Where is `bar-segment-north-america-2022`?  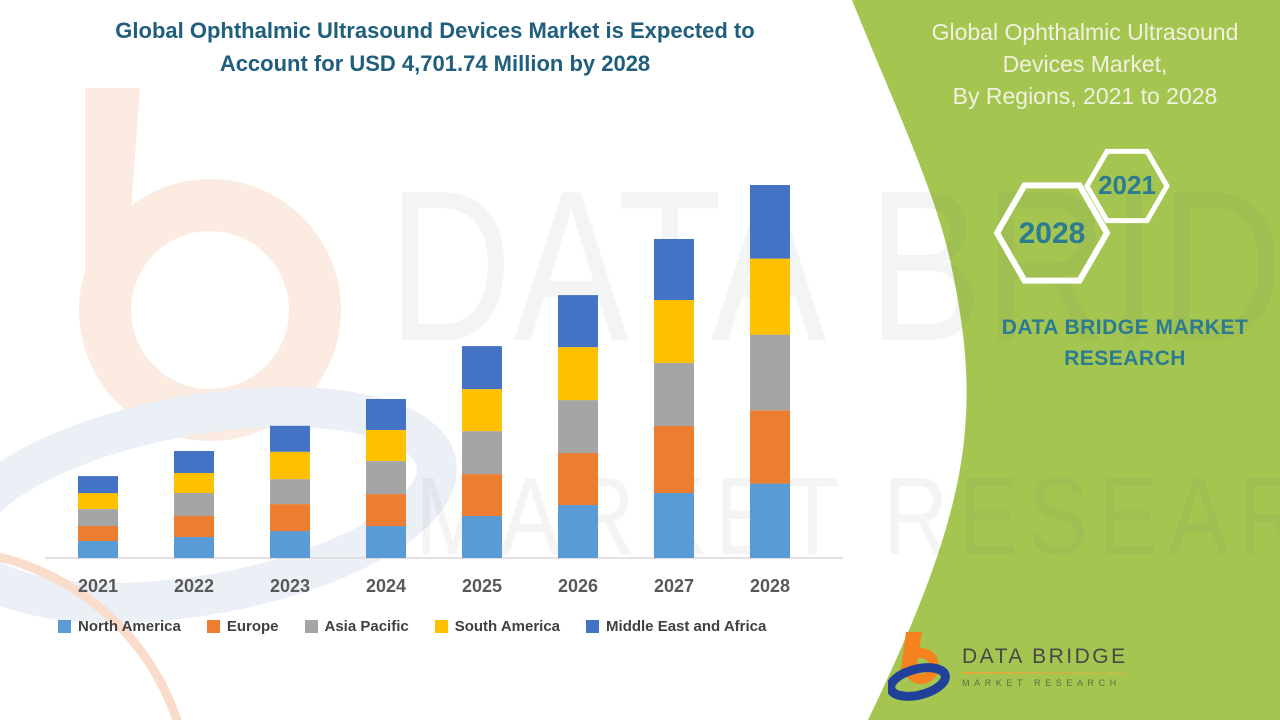
bar-segment-north-america-2022 is located at coordinates (194, 547).